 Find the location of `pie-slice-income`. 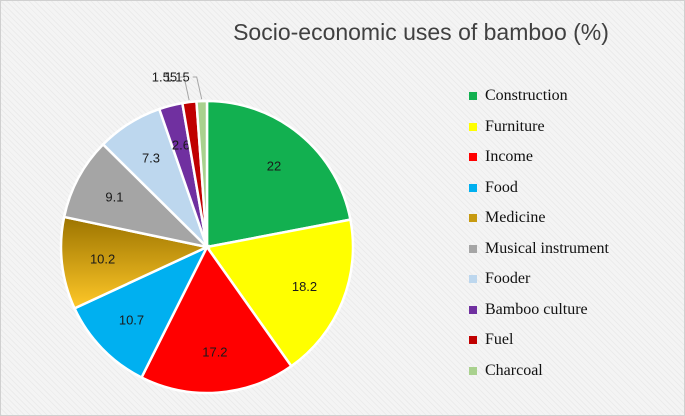

pie-slice-income is located at coordinates (216, 319).